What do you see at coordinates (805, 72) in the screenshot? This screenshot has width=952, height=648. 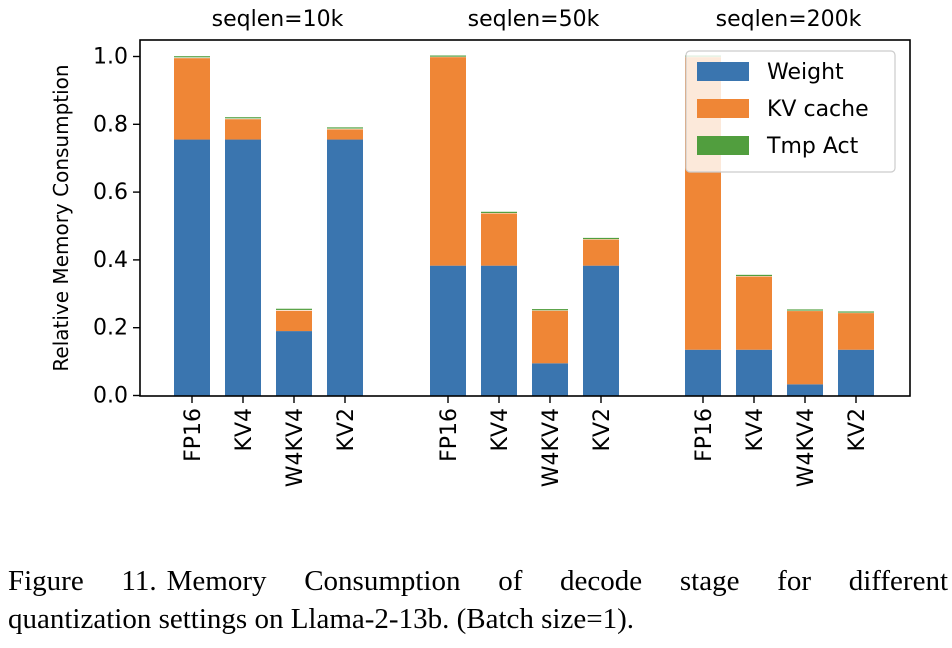 I see `legend-label: Weight` at bounding box center [805, 72].